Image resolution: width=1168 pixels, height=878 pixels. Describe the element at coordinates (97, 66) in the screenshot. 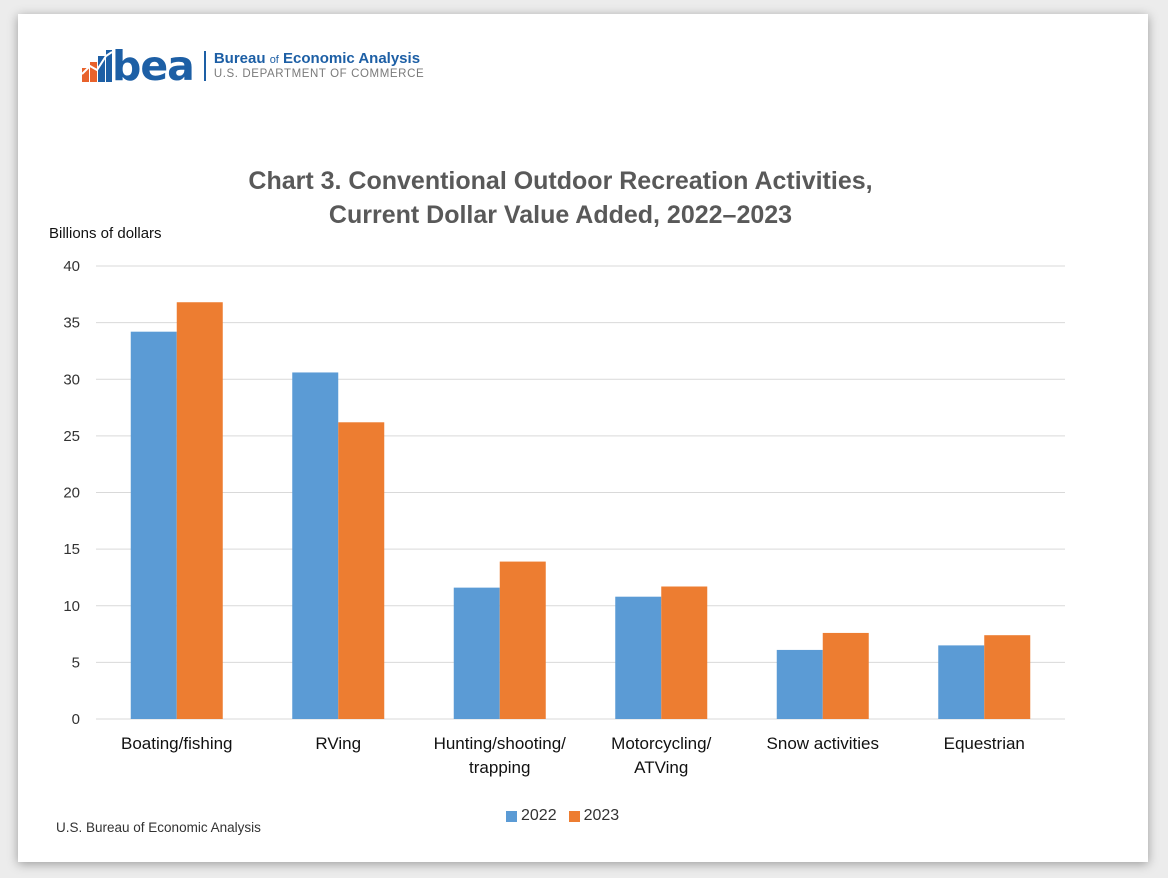

I see `bea-chart-logo-icon` at that location.